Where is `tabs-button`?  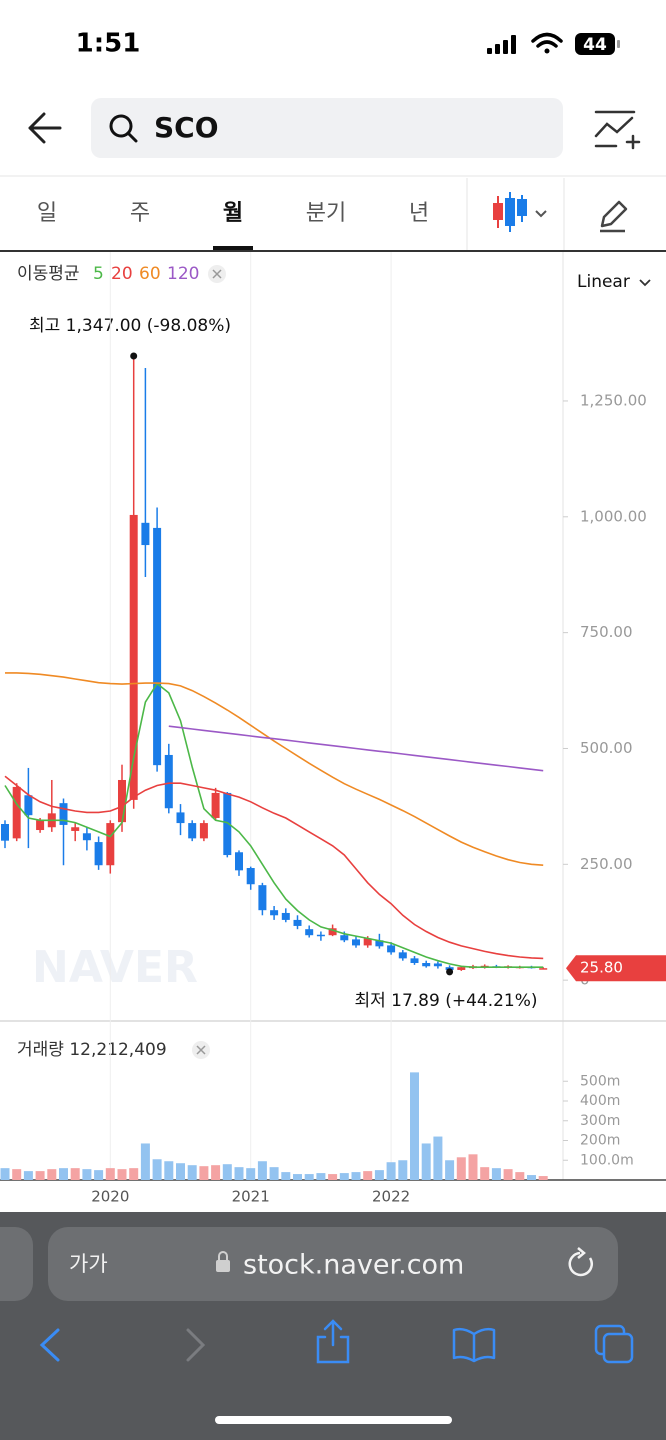 tabs-button is located at coordinates (614, 1344).